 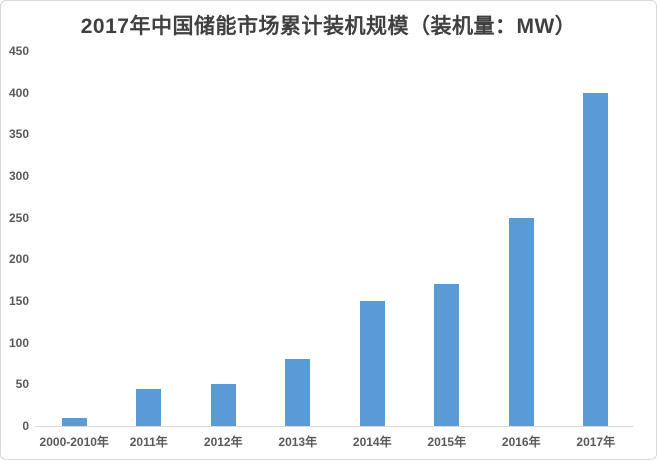 I want to click on y-tick-label: 450, so click(x=18, y=51).